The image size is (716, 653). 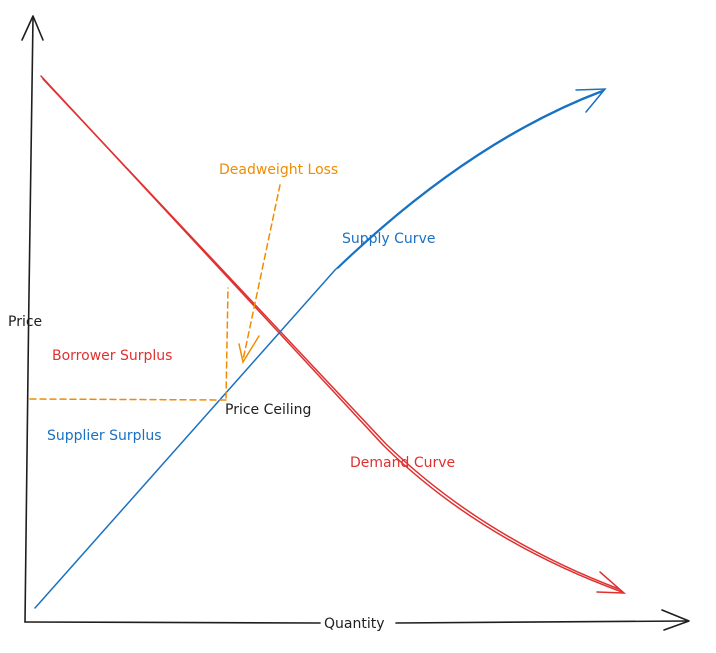 I want to click on y-axis-line, so click(x=29, y=320).